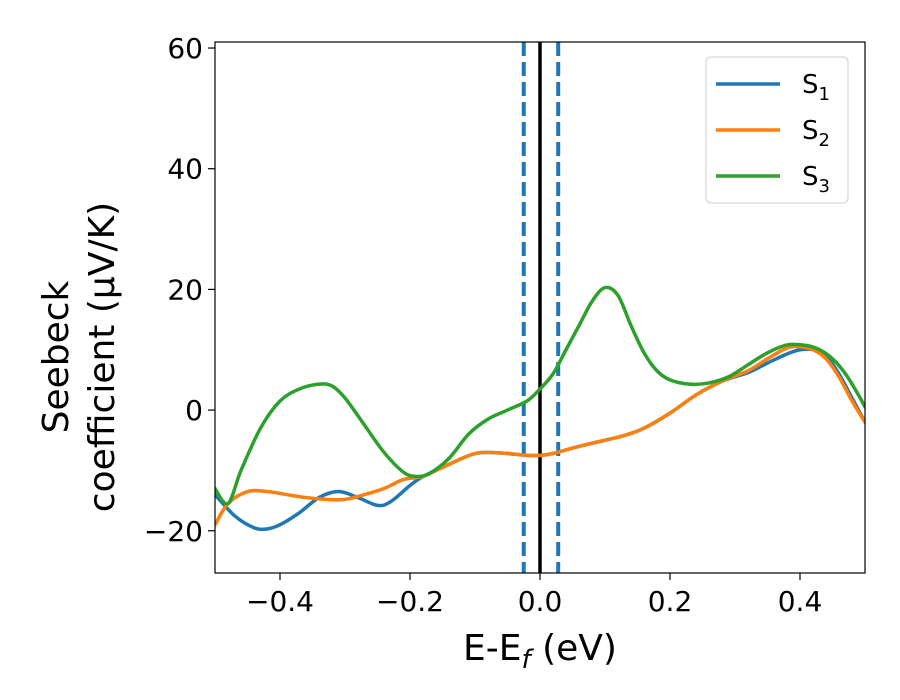  Describe the element at coordinates (79, 357) in the screenshot. I see `y-axis-label: Seebeck coefficient (μV/K)` at that location.